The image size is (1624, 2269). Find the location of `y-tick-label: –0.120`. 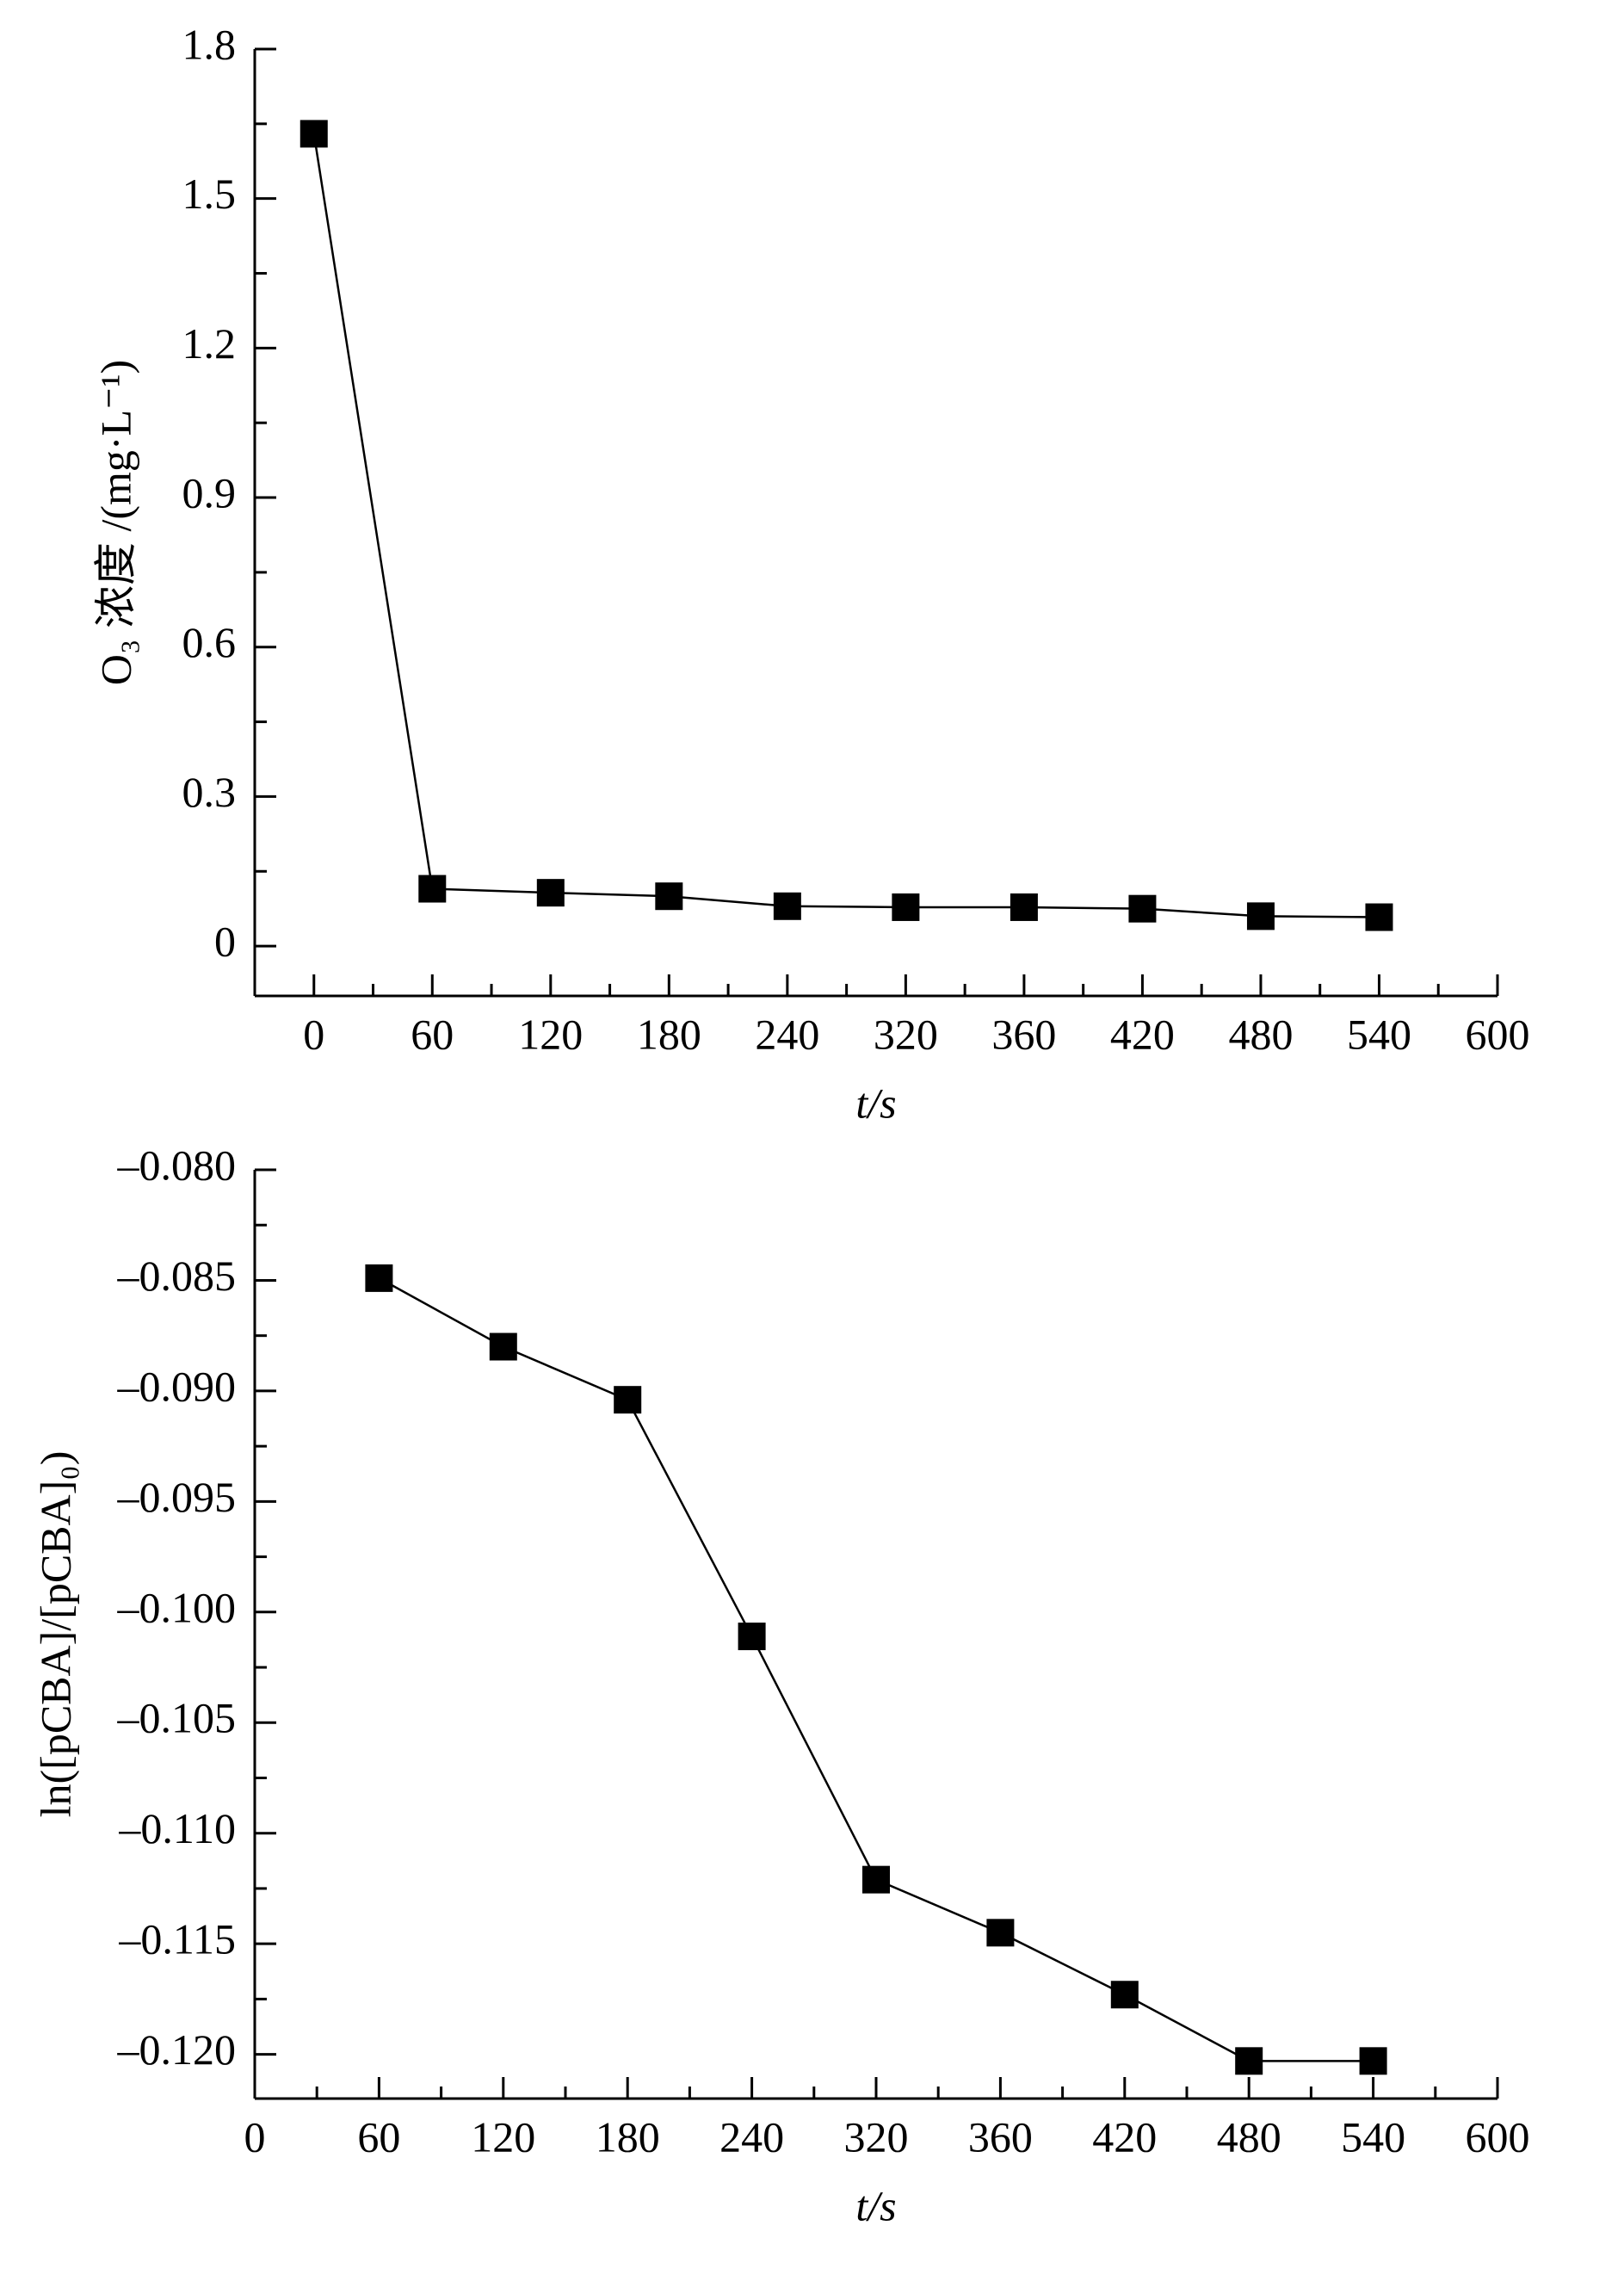

y-tick-label: –0.120 is located at coordinates (177, 2049).